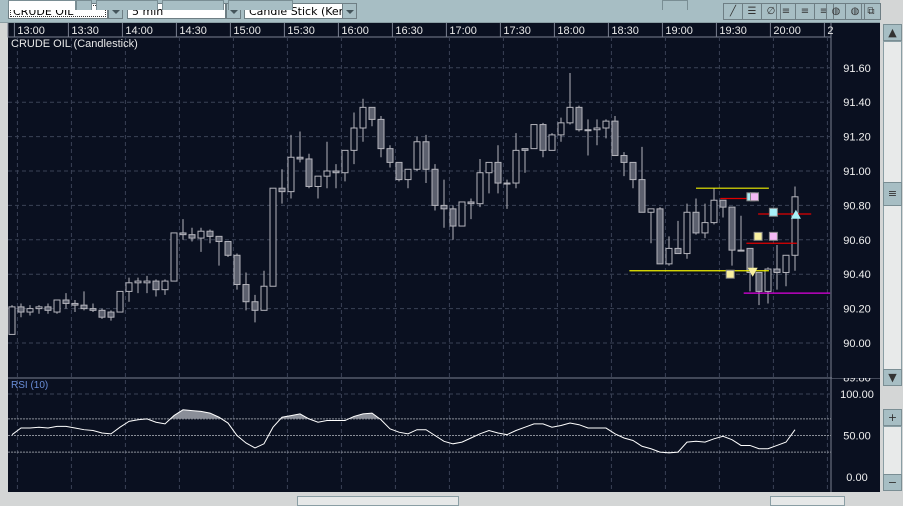 The width and height of the screenshot is (903, 506). Describe the element at coordinates (733, 31) in the screenshot. I see `time-label: 19:30` at that location.